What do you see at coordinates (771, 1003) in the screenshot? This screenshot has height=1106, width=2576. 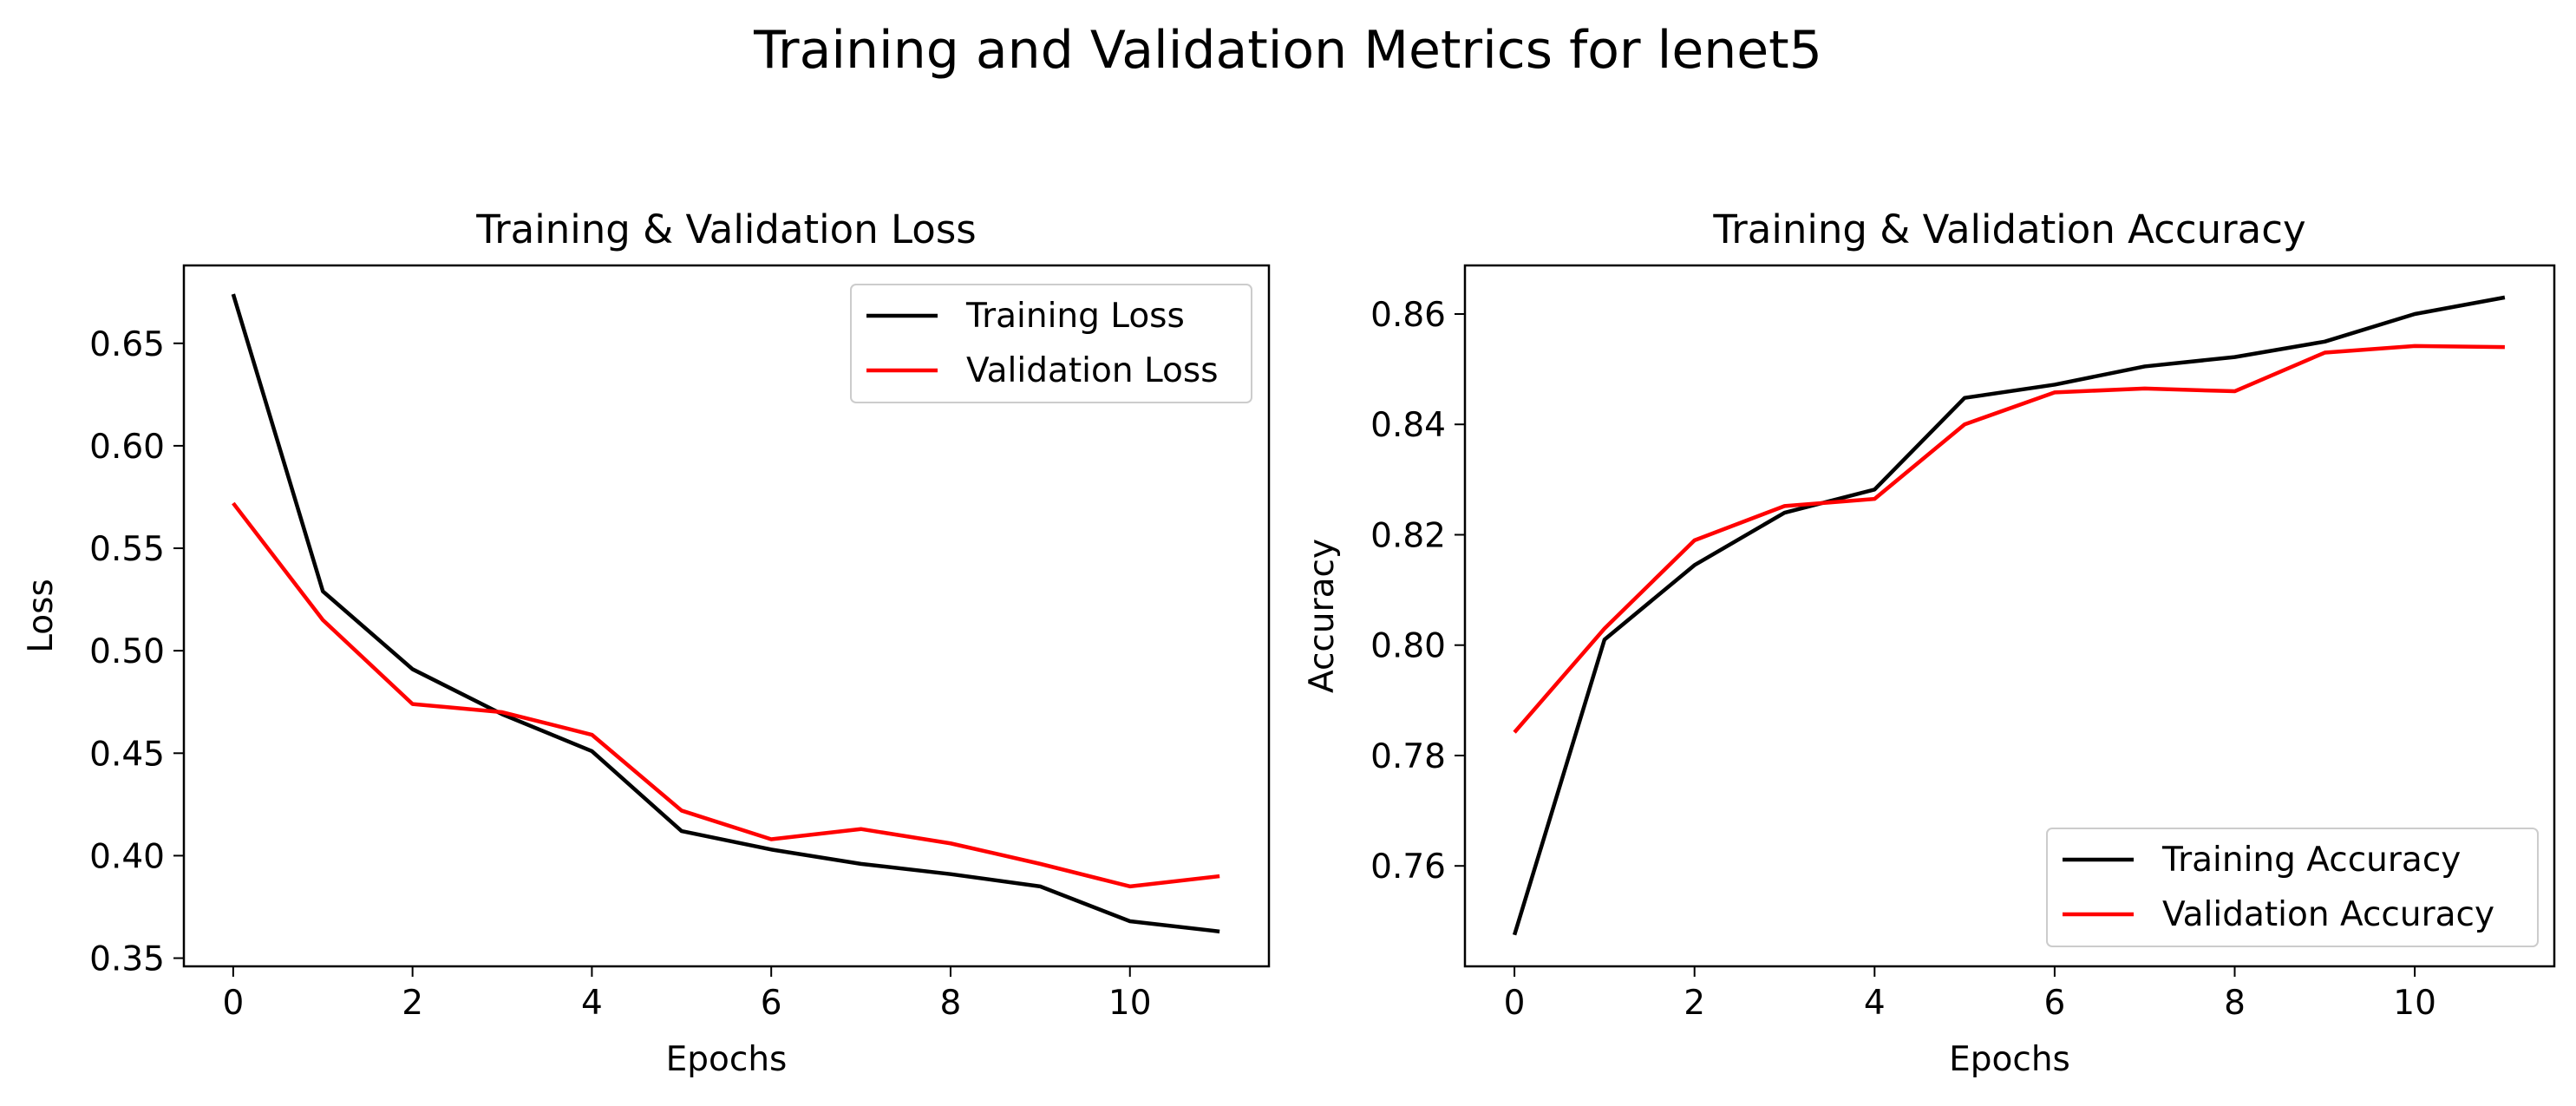 I see `loss-x-tick-label: 6` at bounding box center [771, 1003].